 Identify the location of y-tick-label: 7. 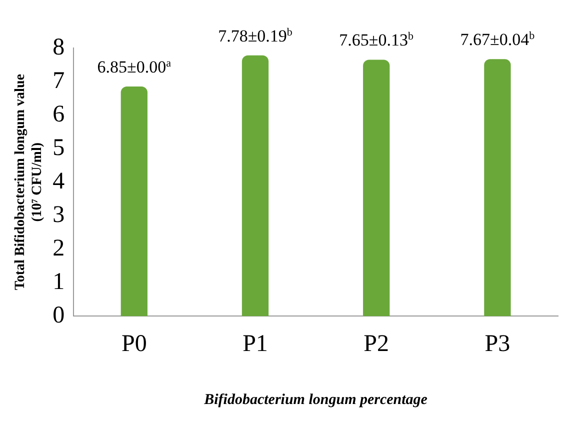
(58, 81).